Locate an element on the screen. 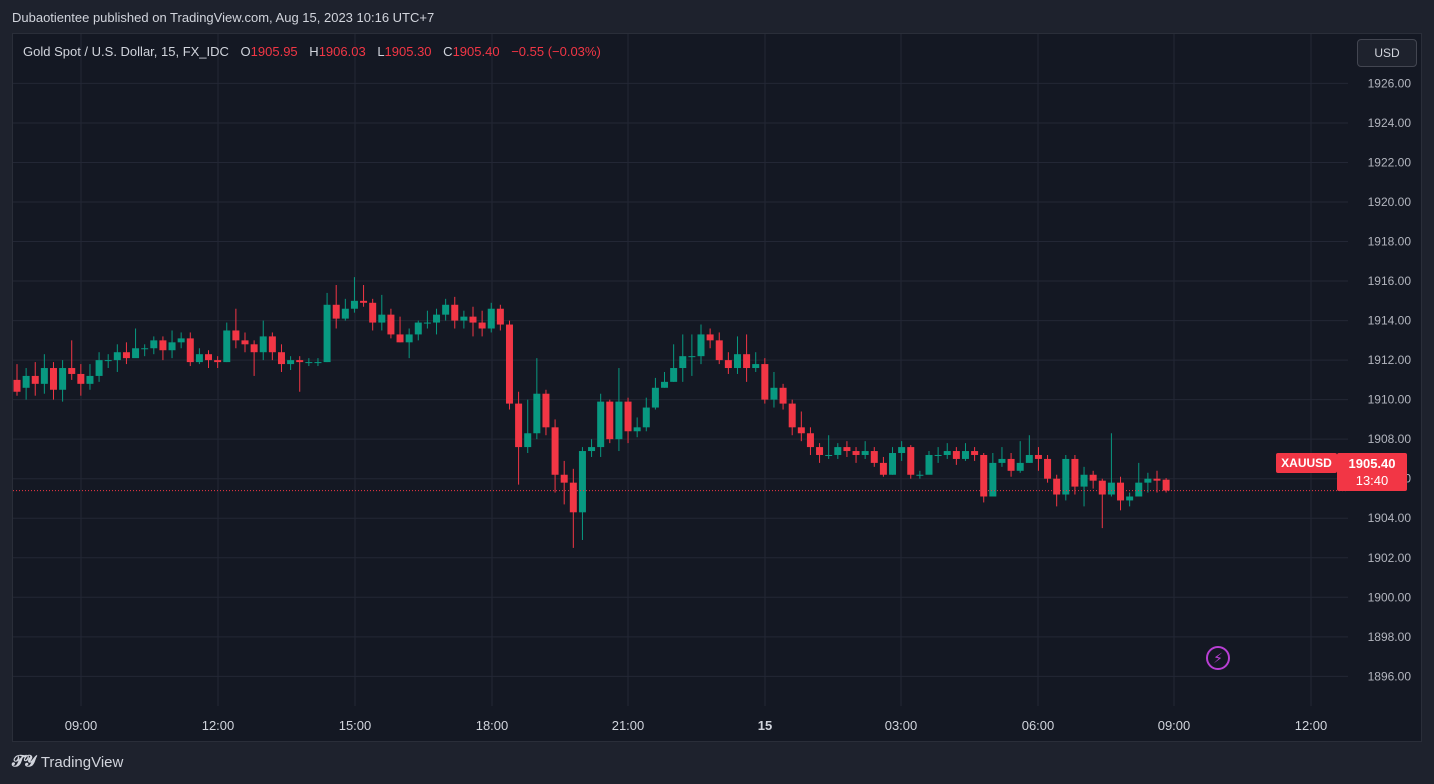 Image resolution: width=1434 pixels, height=784 pixels. symbol-price-tag: XAUUSD is located at coordinates (1306, 463).